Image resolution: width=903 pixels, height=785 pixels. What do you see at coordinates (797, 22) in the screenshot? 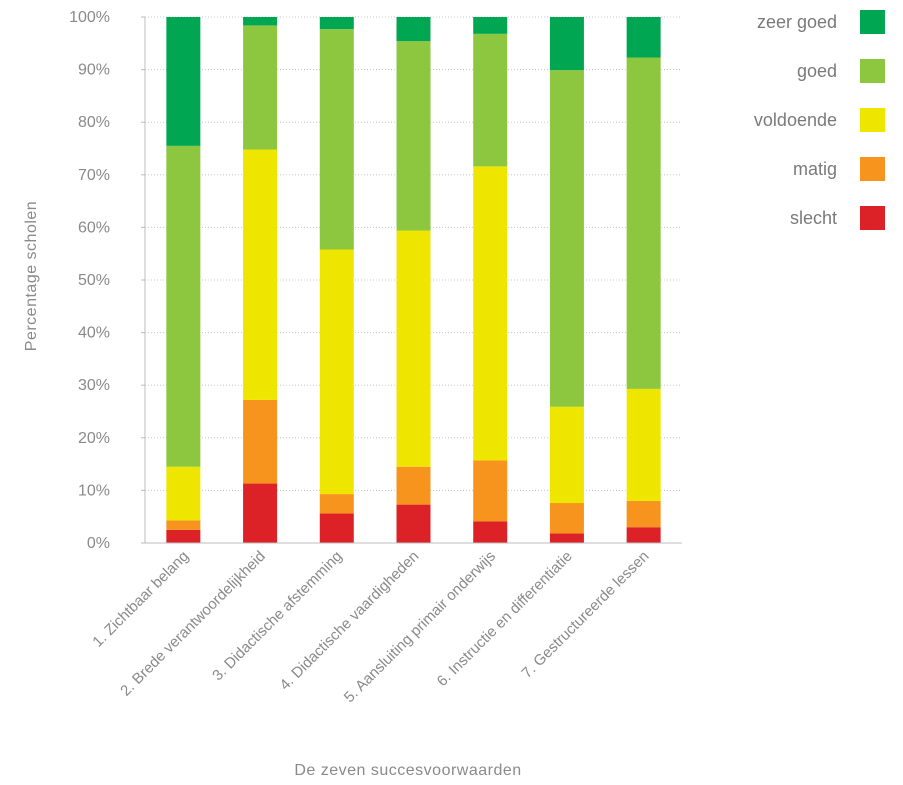
I see `legend-label: zeer goed` at bounding box center [797, 22].